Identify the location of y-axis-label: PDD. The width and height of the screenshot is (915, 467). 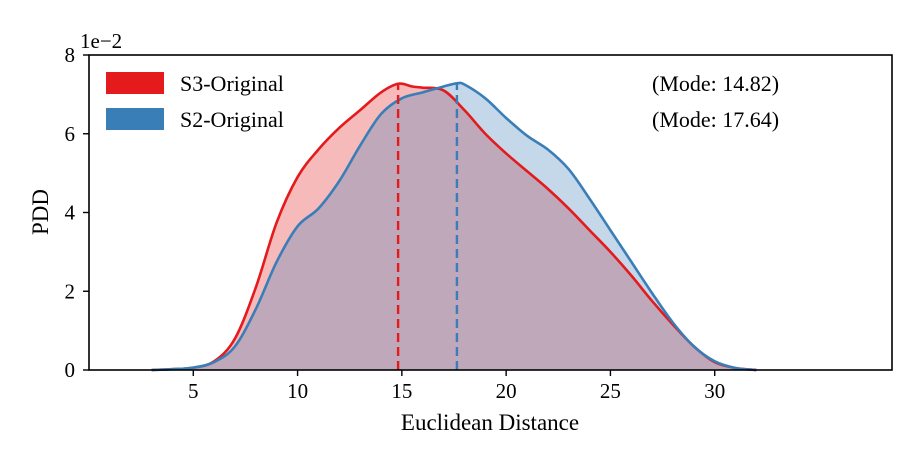
(40, 212).